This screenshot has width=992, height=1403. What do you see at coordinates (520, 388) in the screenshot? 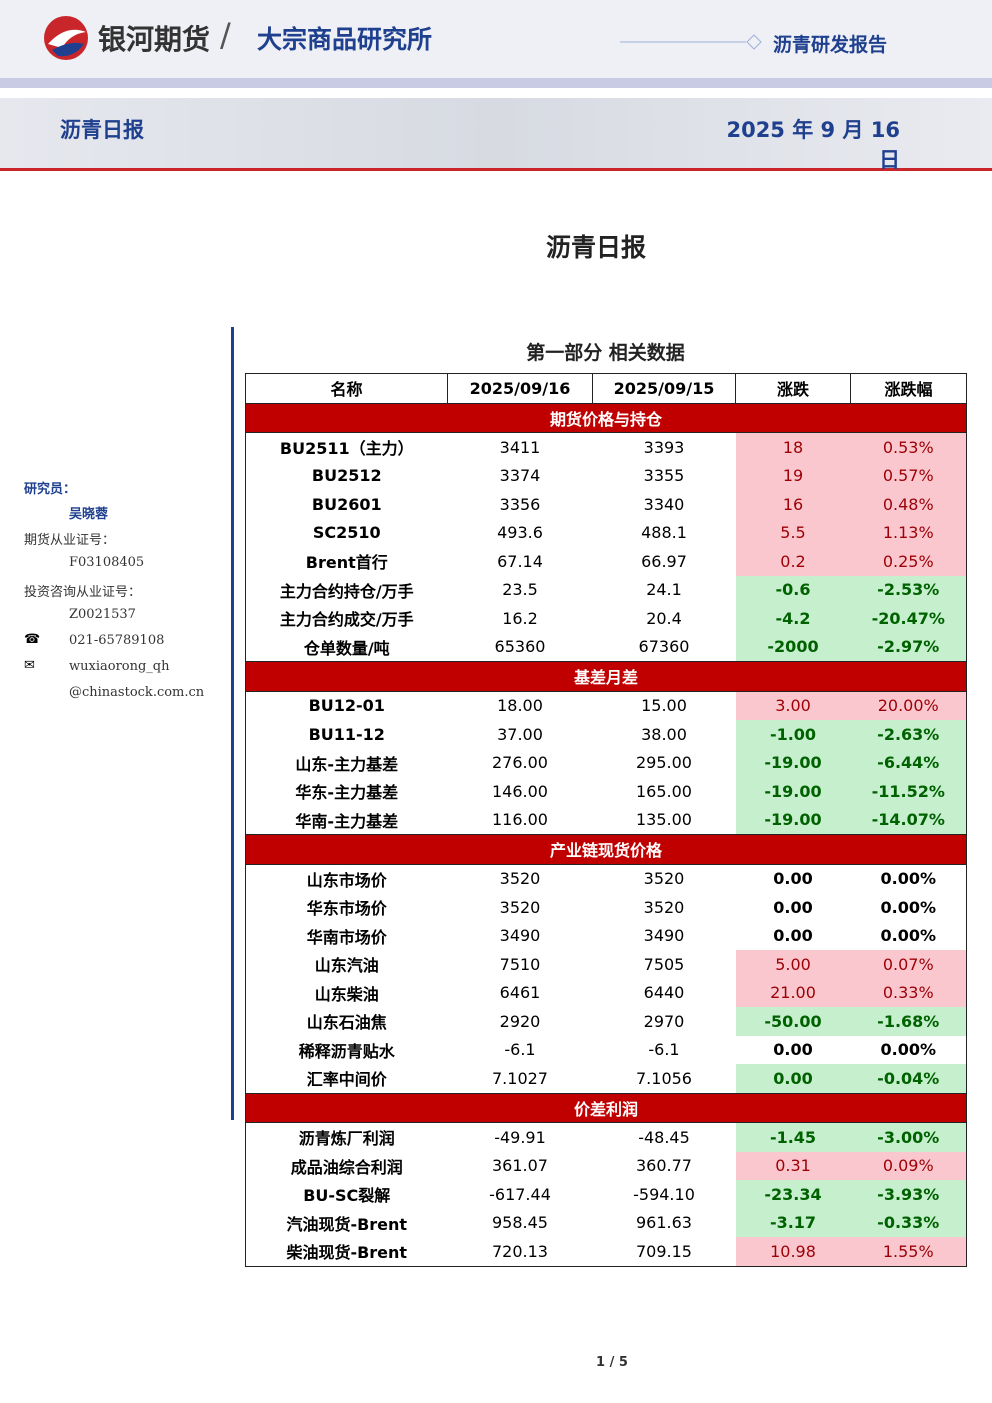
I see `column-header: 2025/09/16` at bounding box center [520, 388].